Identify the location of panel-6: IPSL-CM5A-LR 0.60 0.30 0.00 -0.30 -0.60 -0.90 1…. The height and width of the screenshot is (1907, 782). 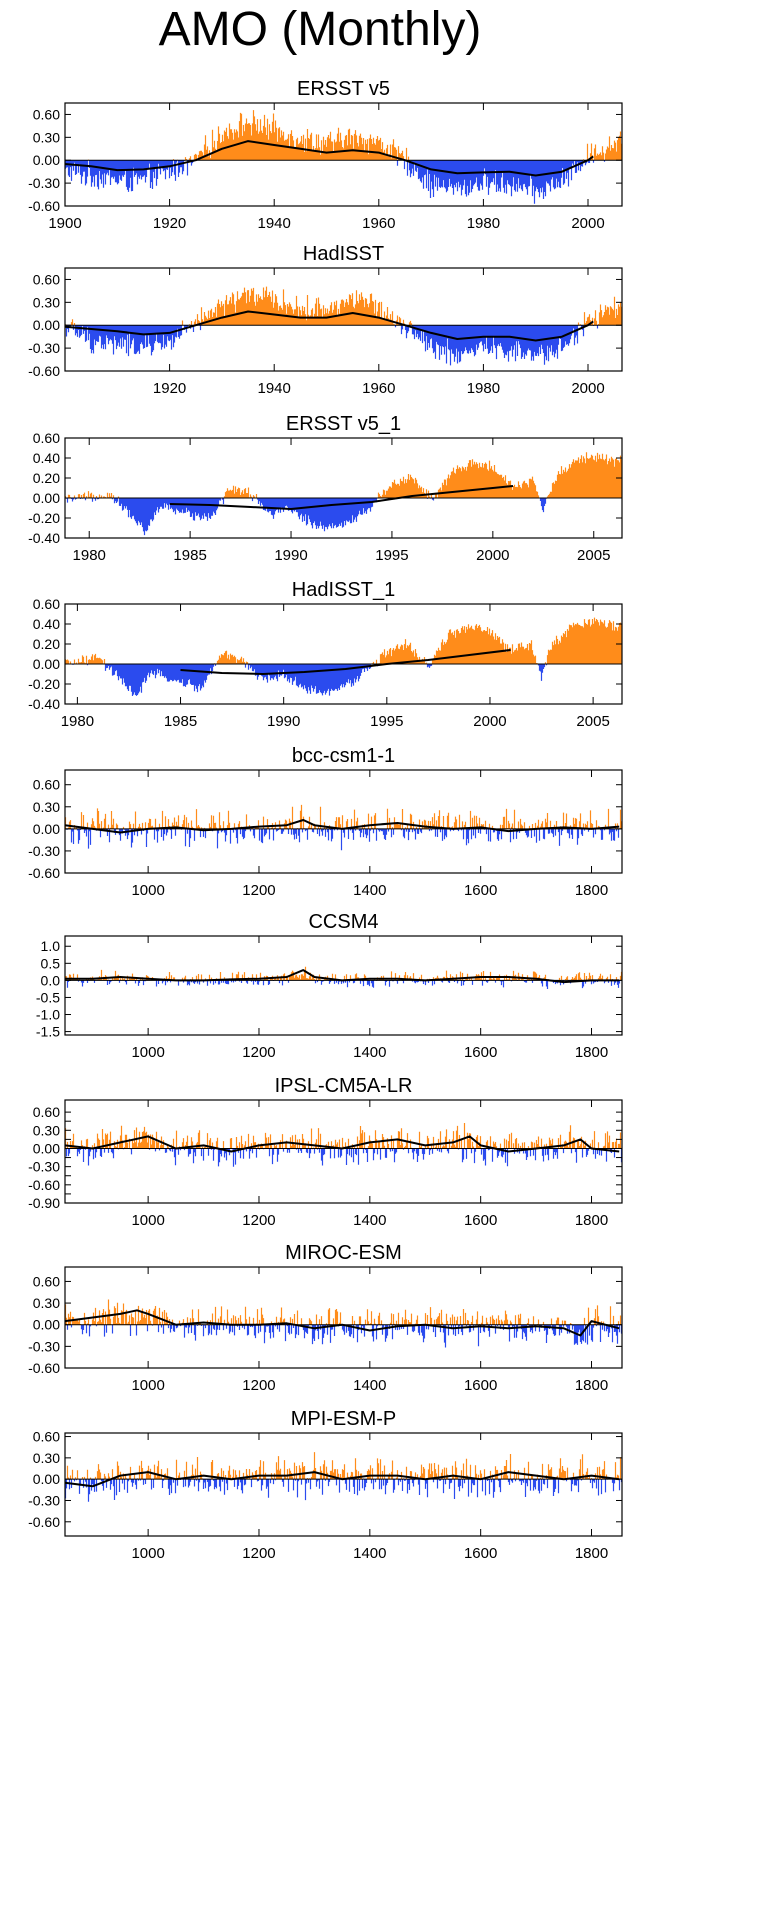
(325, 1152).